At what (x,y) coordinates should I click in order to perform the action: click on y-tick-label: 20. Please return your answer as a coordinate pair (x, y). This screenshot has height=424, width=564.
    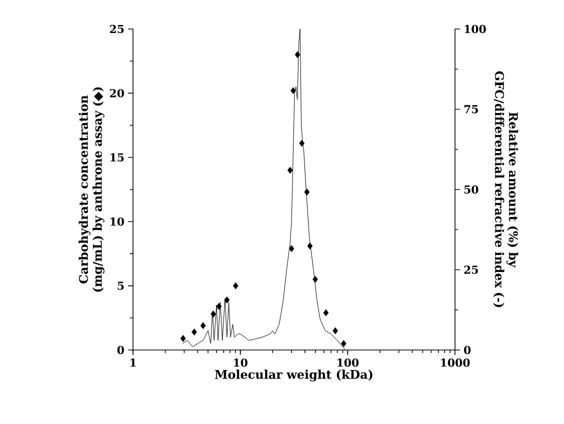
    Looking at the image, I should click on (117, 93).